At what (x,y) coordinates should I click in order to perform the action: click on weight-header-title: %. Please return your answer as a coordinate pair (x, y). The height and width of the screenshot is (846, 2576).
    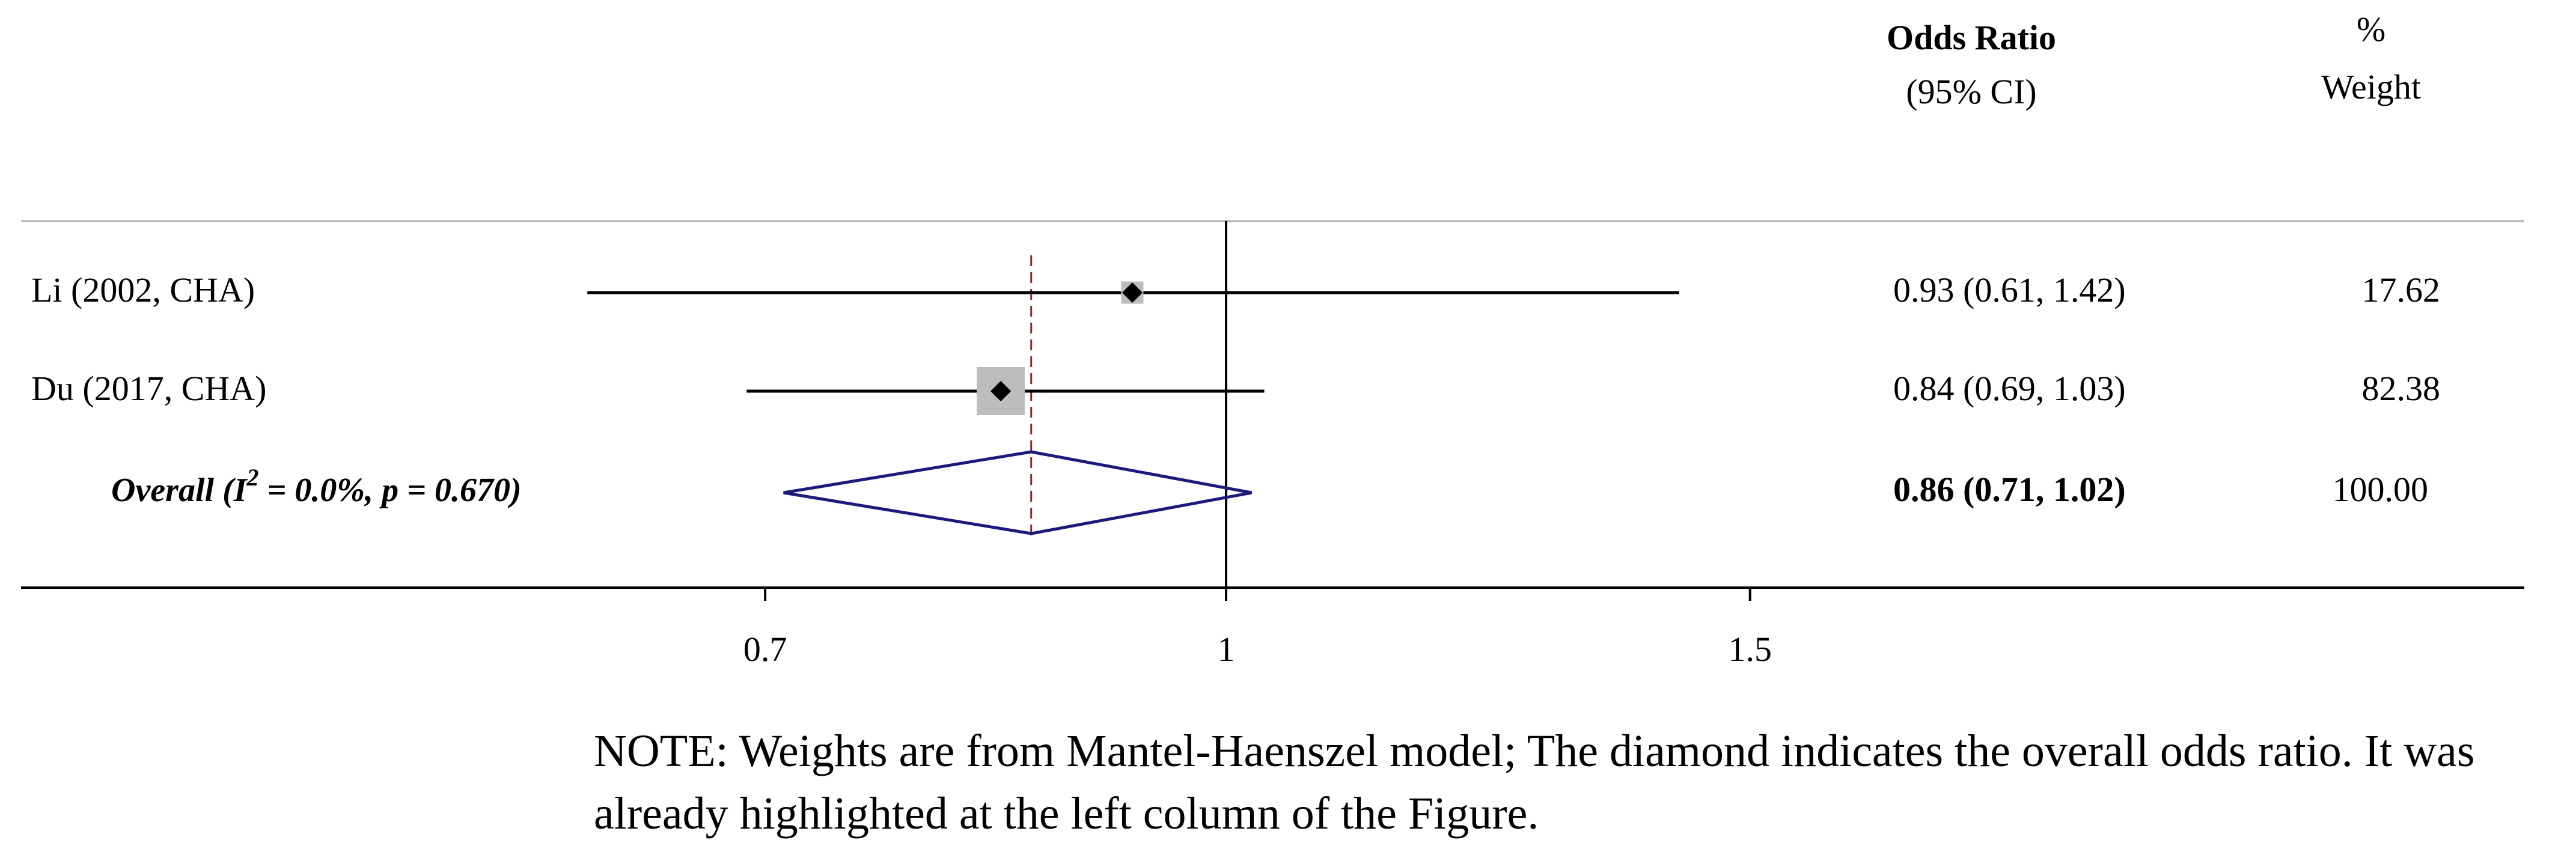
    Looking at the image, I should click on (2371, 29).